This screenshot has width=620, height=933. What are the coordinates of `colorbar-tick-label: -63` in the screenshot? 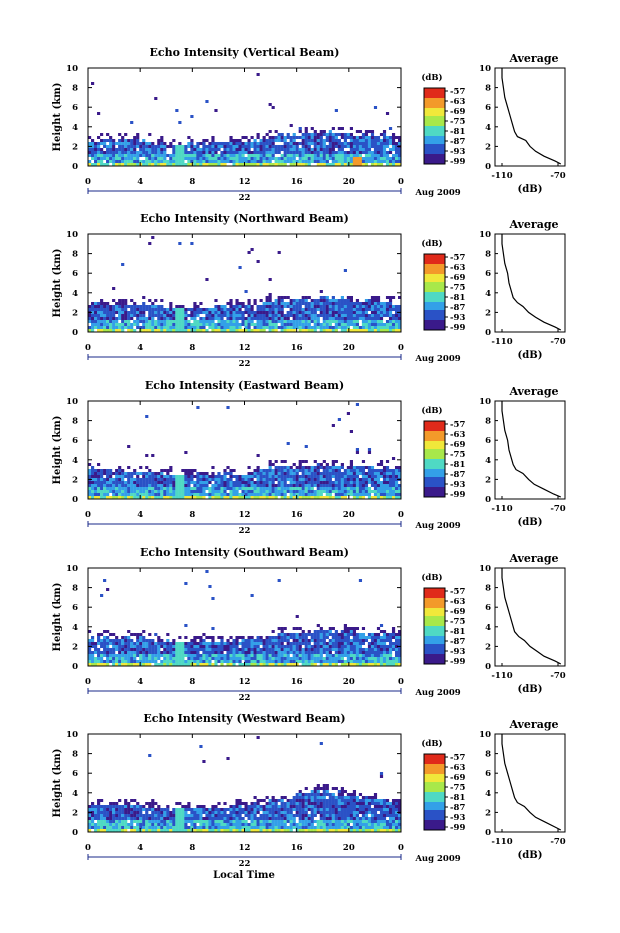 It's located at (457, 602).